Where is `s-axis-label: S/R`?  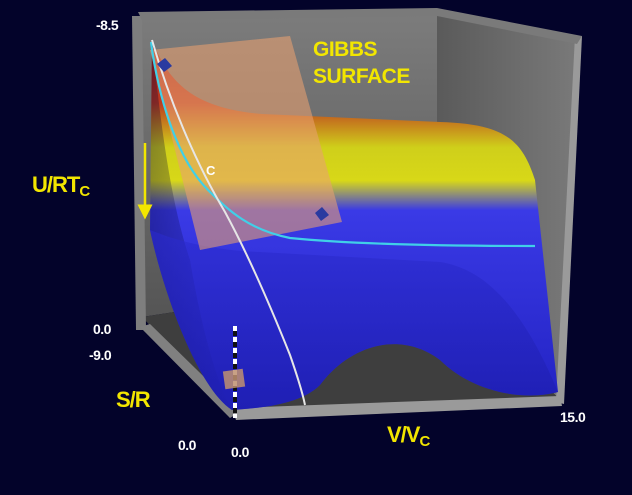 s-axis-label: S/R is located at coordinates (133, 399).